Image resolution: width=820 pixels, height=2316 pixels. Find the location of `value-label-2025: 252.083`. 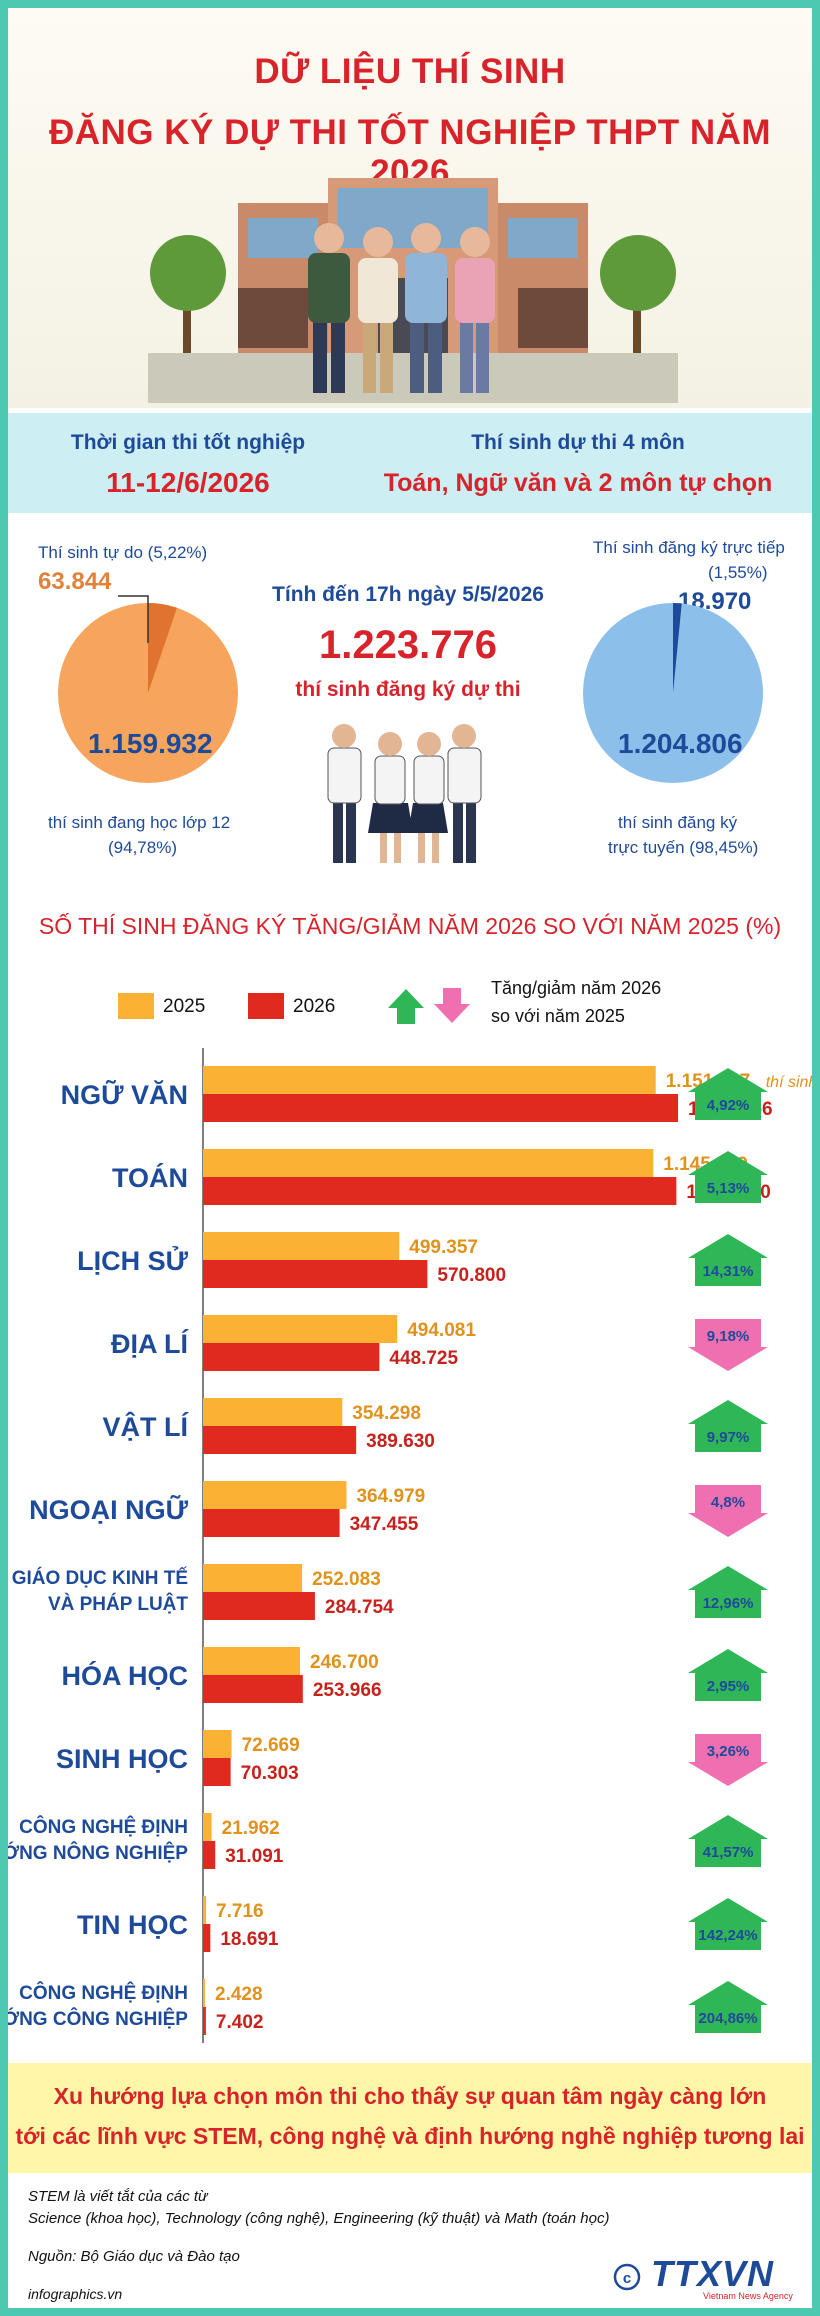

value-label-2025: 252.083 is located at coordinates (346, 1579).